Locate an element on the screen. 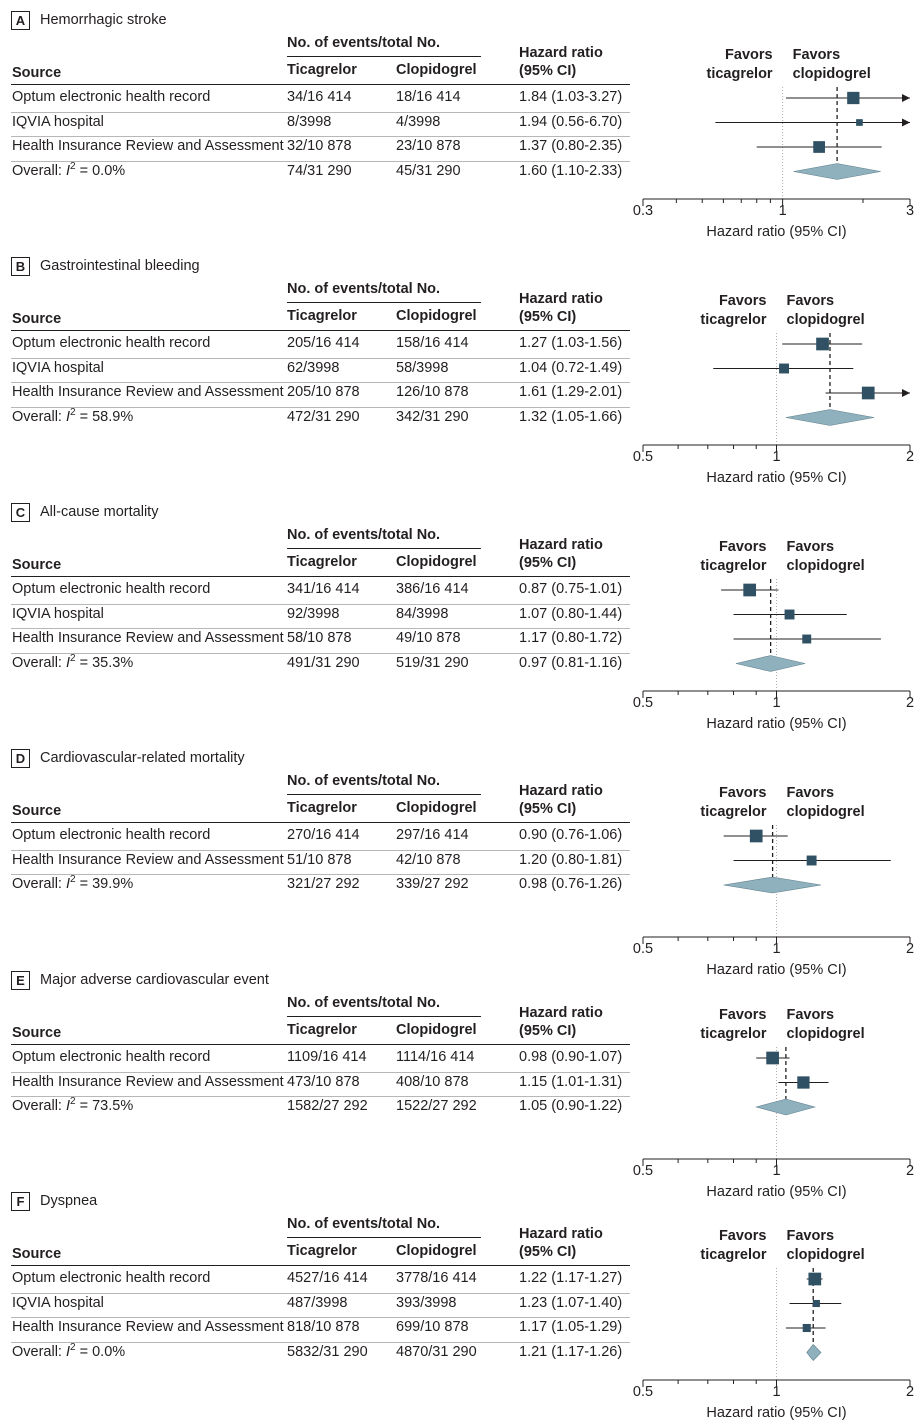 The height and width of the screenshot is (1427, 924). ticagrelor-events: 491/31 290 is located at coordinates (323, 662).